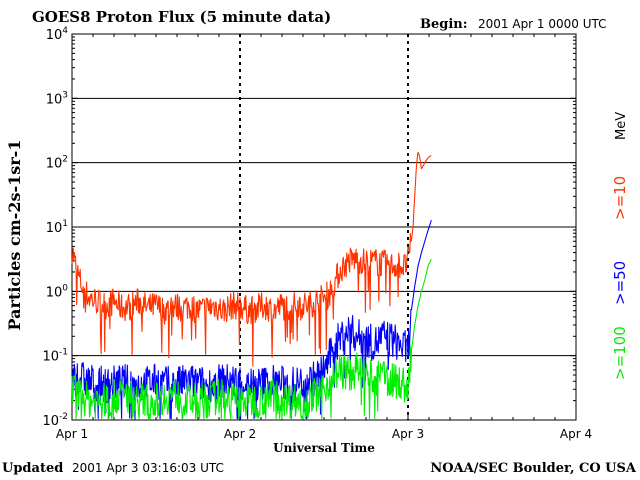 This screenshot has width=640, height=480. Describe the element at coordinates (14, 235) in the screenshot. I see `y-axis-label: Particles cm-2s-1sr-1` at that location.